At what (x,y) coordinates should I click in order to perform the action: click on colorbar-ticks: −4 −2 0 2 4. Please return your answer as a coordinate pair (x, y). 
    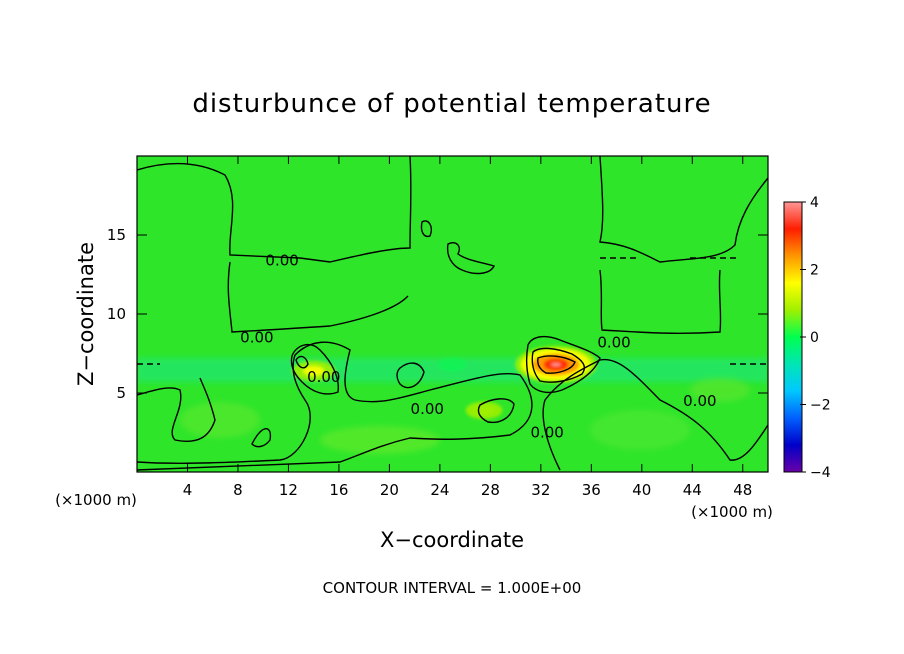
    Looking at the image, I should click on (815, 338).